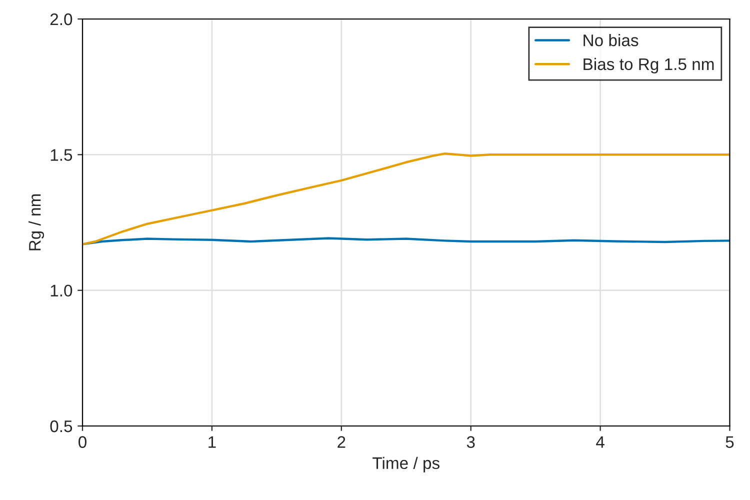 The image size is (750, 500). Describe the element at coordinates (61, 155) in the screenshot. I see `y-tick-label: 1.5` at that location.